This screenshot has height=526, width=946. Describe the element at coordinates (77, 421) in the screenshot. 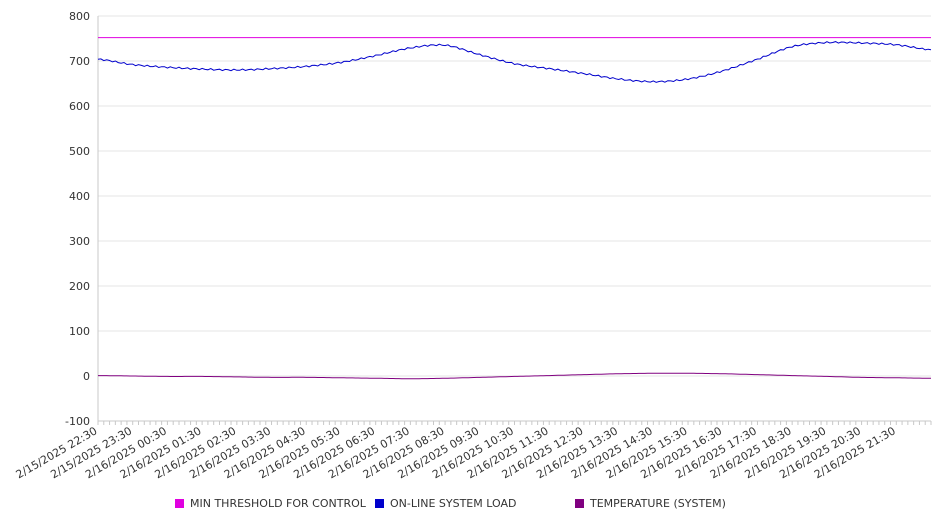

I see `y-tick-label: -100` at that location.